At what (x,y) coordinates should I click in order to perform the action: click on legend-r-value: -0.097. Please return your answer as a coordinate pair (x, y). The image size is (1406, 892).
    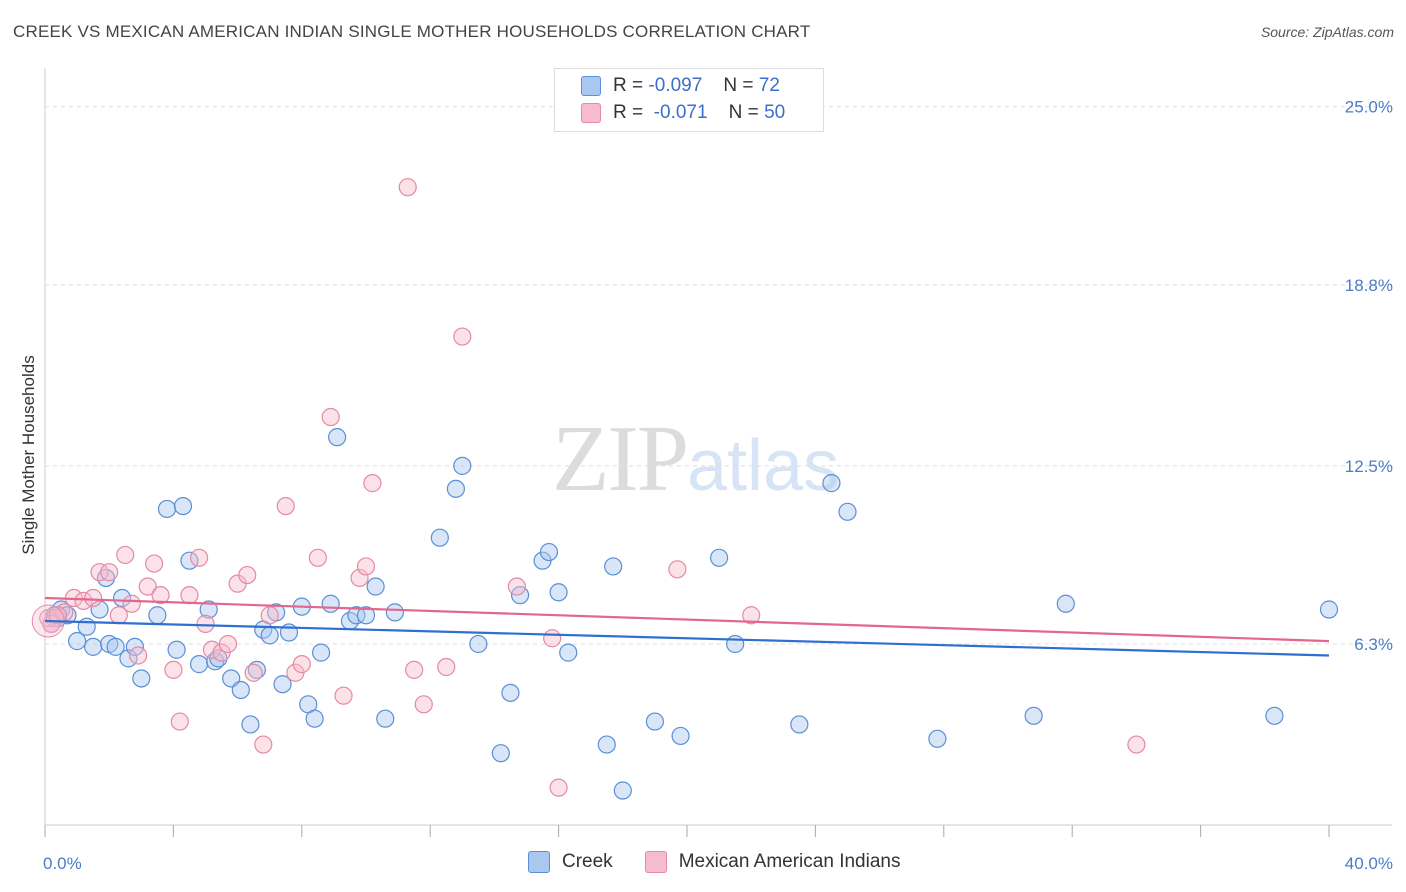
    Looking at the image, I should click on (675, 85).